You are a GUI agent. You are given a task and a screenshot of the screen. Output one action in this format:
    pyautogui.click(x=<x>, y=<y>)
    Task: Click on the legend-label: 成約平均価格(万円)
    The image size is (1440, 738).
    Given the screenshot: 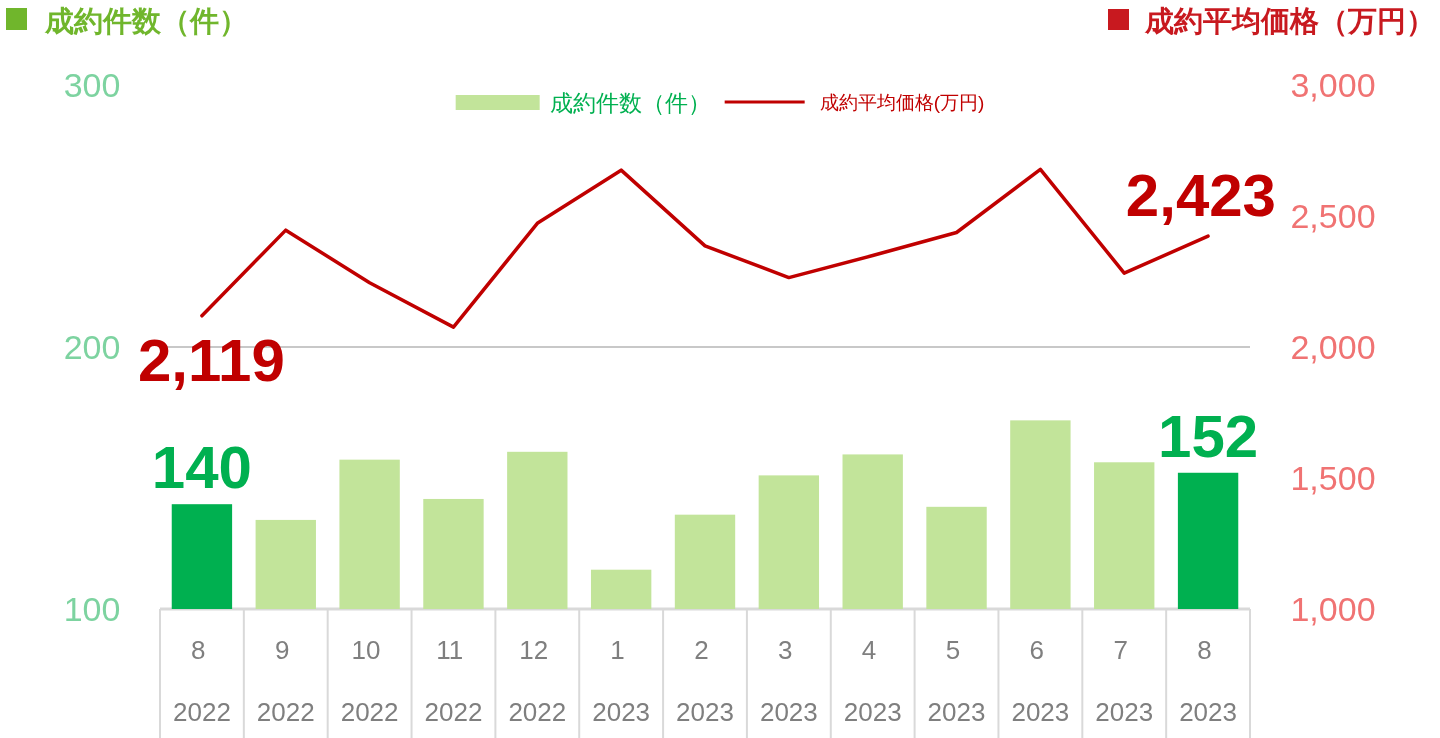 What is the action you would take?
    pyautogui.click(x=902, y=102)
    